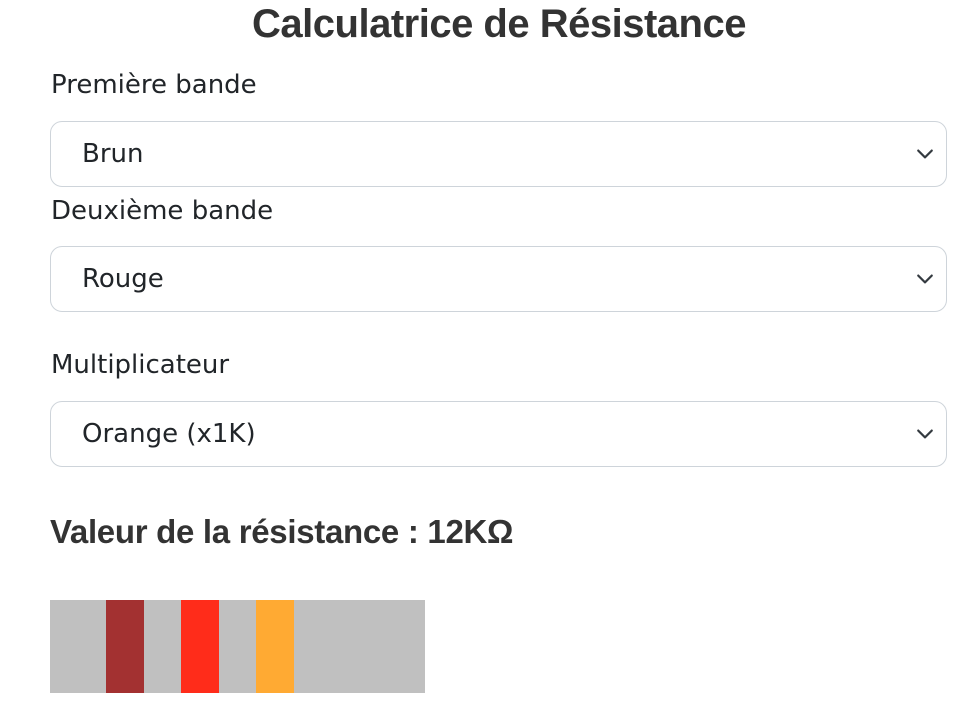 This screenshot has height=706, width=958. What do you see at coordinates (498, 434) in the screenshot?
I see `multiplier-select: Orange (x1K)` at bounding box center [498, 434].